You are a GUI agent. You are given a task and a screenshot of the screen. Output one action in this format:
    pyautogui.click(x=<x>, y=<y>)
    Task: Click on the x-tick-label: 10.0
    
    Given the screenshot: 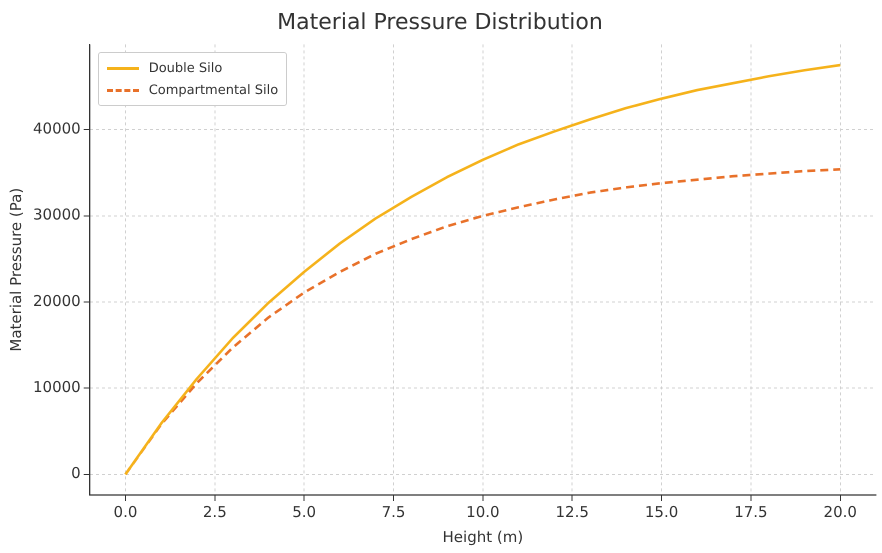 What is the action you would take?
    pyautogui.click(x=483, y=511)
    